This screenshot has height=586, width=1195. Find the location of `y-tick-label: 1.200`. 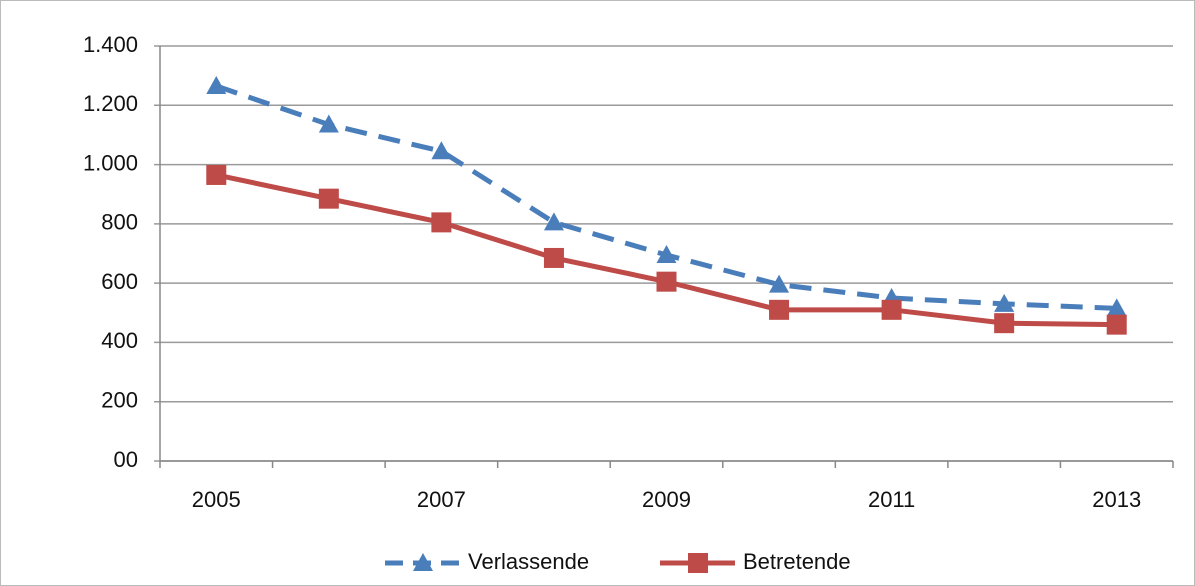

y-tick-label: 1.200 is located at coordinates (110, 103).